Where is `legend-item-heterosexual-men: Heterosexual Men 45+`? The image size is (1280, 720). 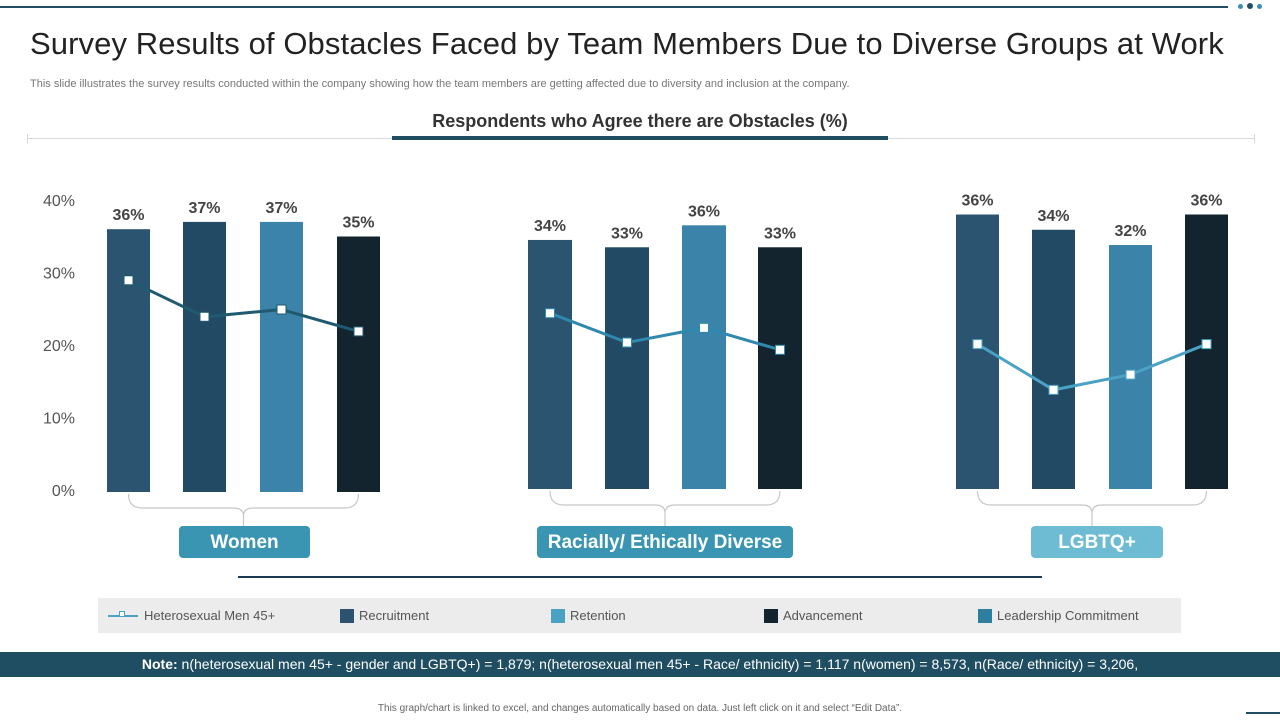 legend-item-heterosexual-men: Heterosexual Men 45+ is located at coordinates (191, 615).